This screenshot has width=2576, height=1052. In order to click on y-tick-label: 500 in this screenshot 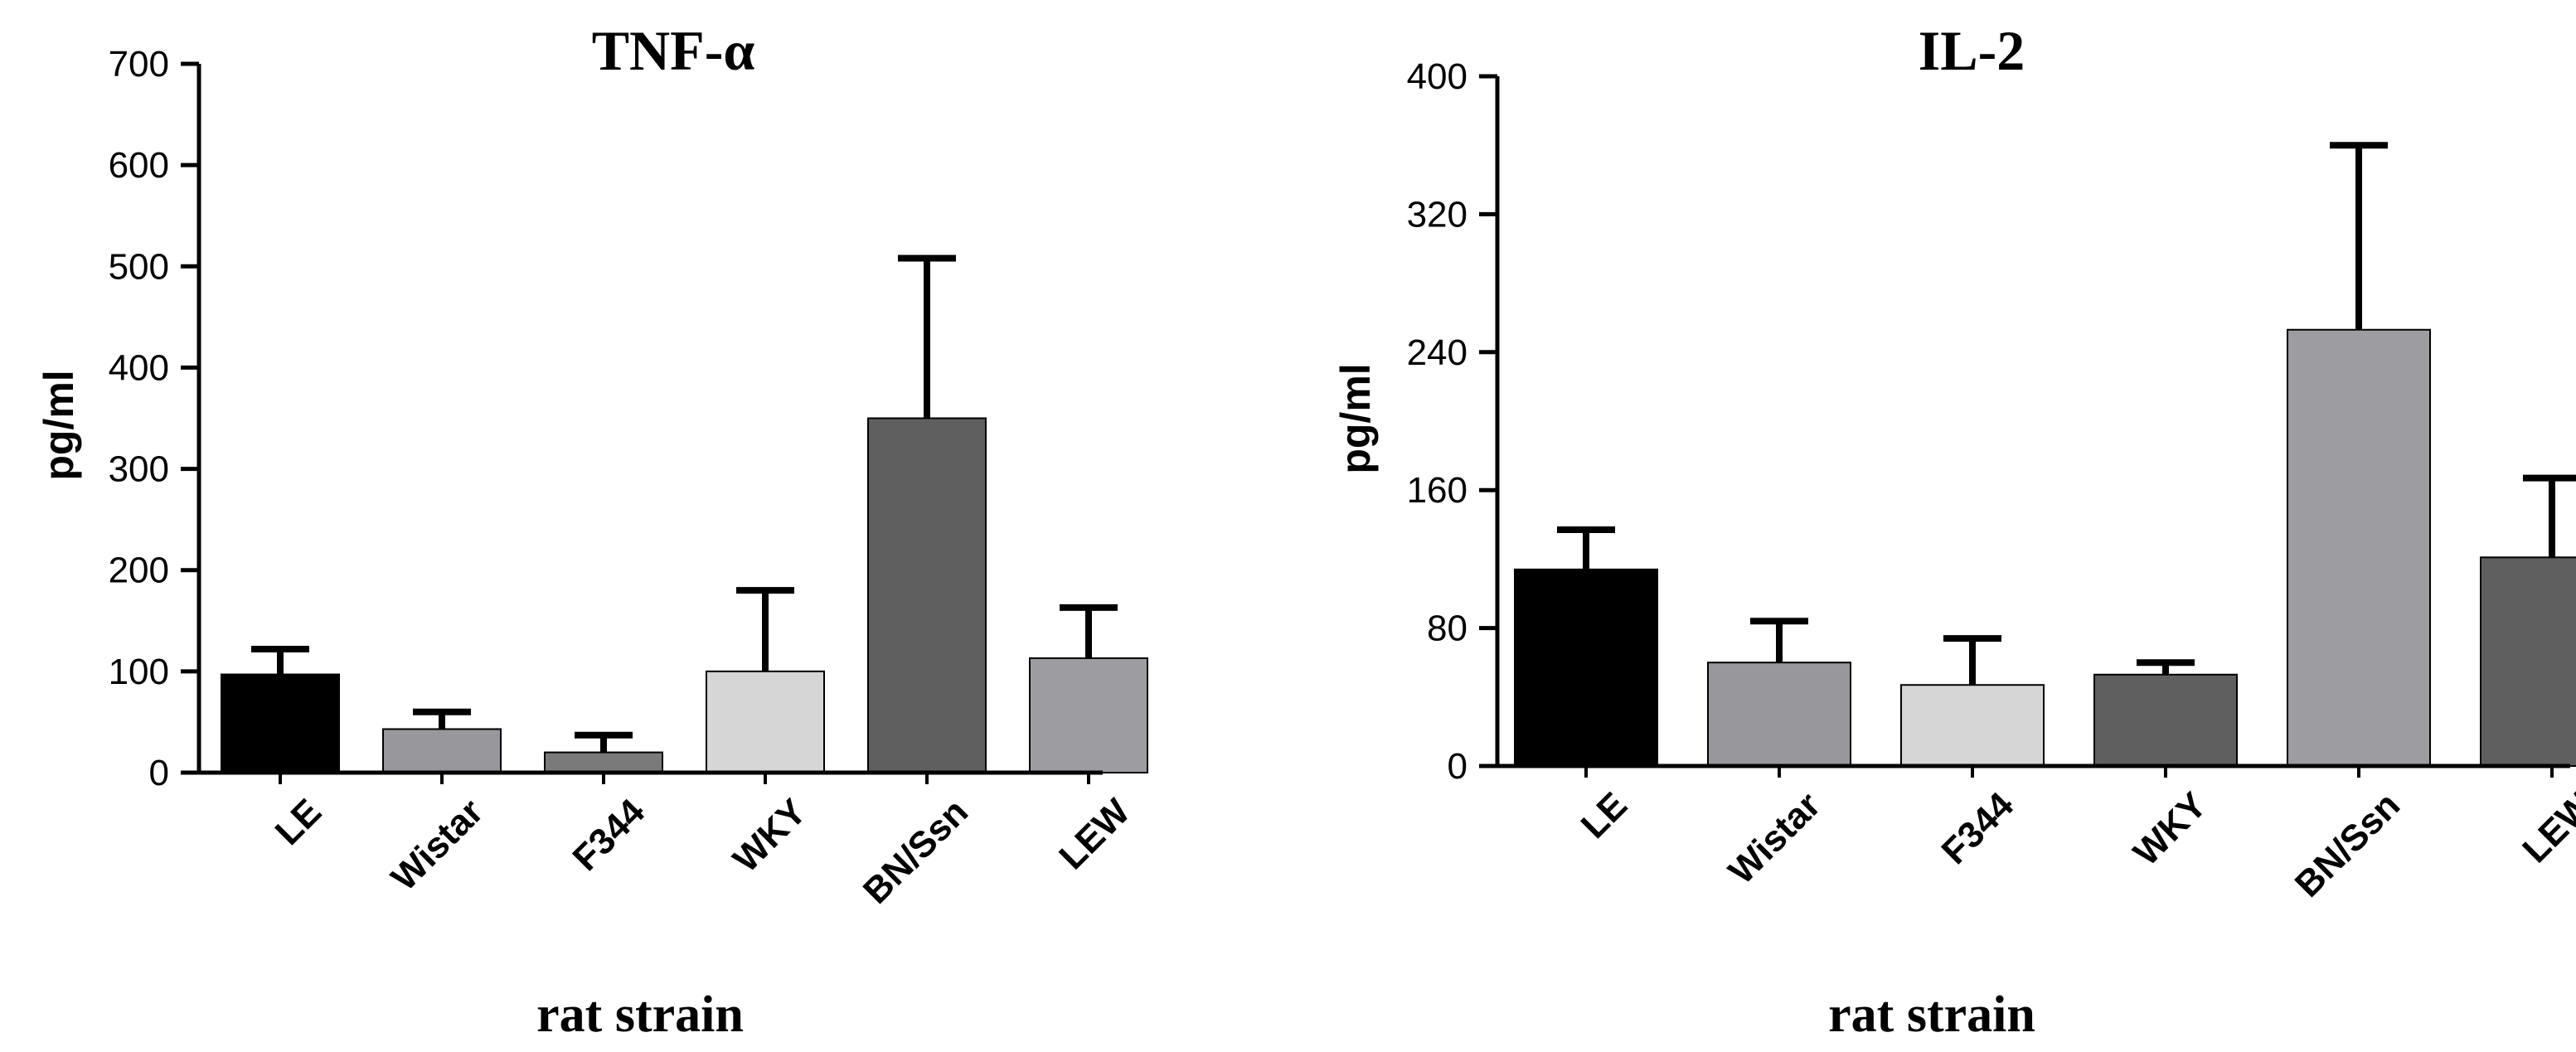, I will do `click(139, 266)`.